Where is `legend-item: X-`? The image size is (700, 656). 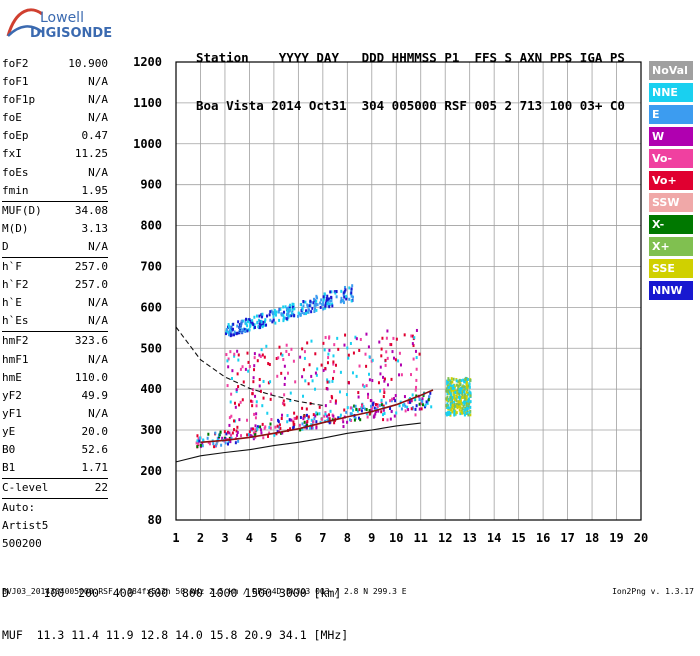
legend-item: X- is located at coordinates (671, 224).